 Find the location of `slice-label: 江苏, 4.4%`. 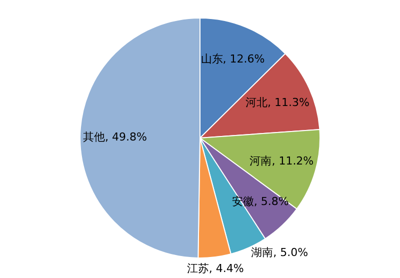

slice-label: 江苏, 4.4% is located at coordinates (215, 269).